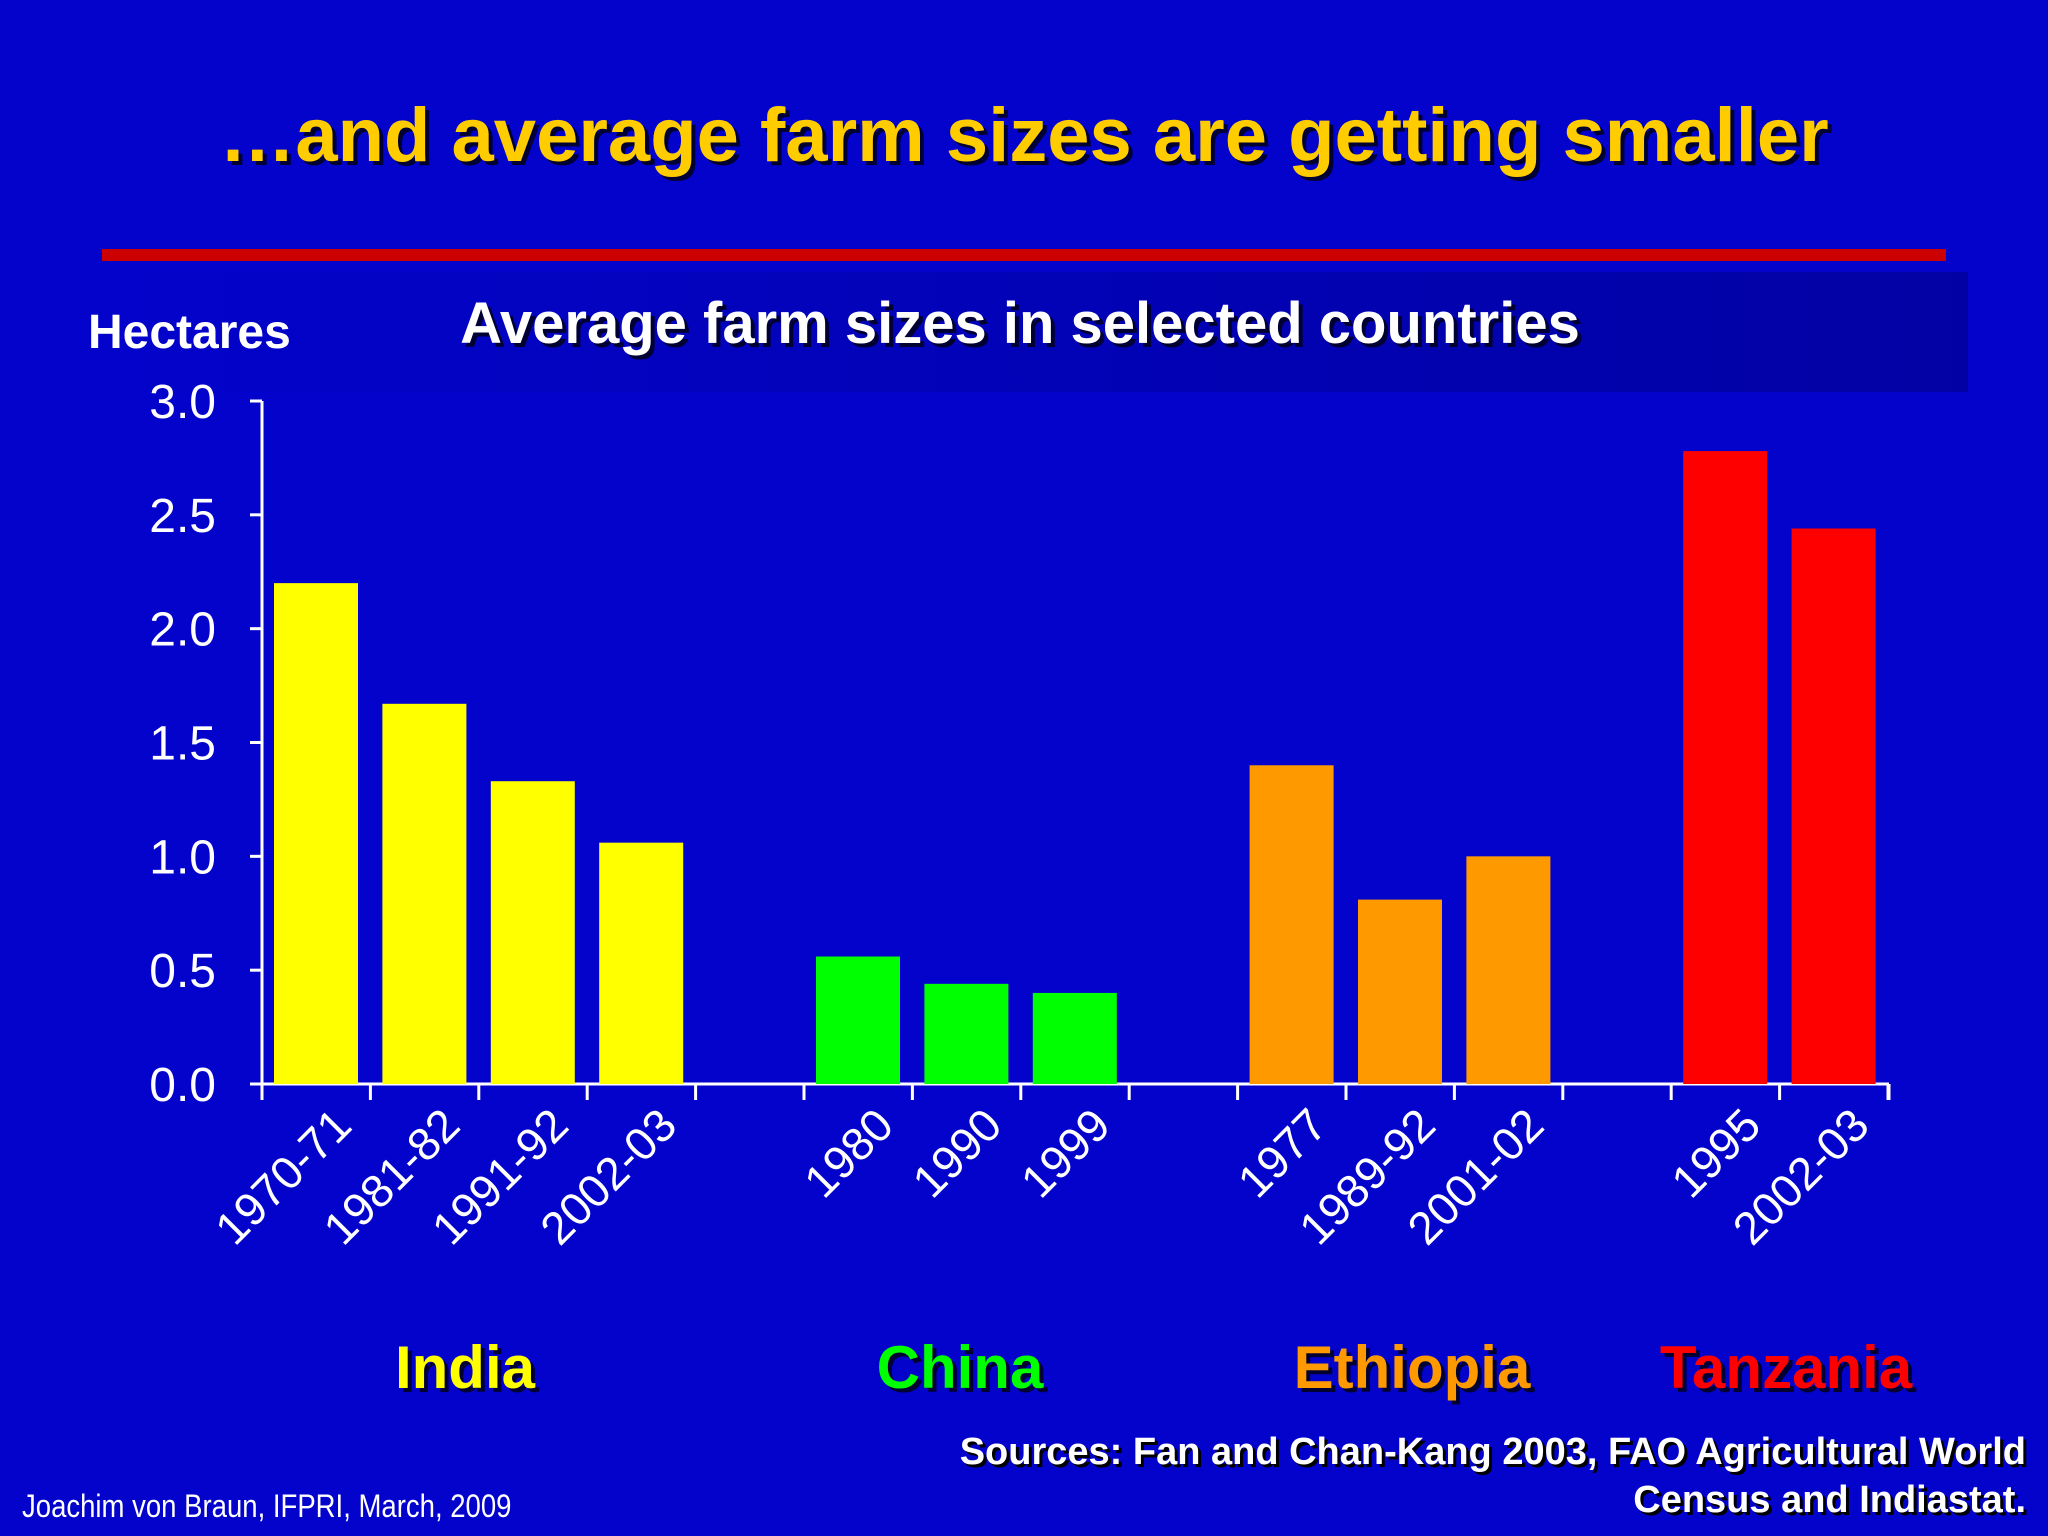  Describe the element at coordinates (464, 1367) in the screenshot. I see `group-label-india: India` at that location.